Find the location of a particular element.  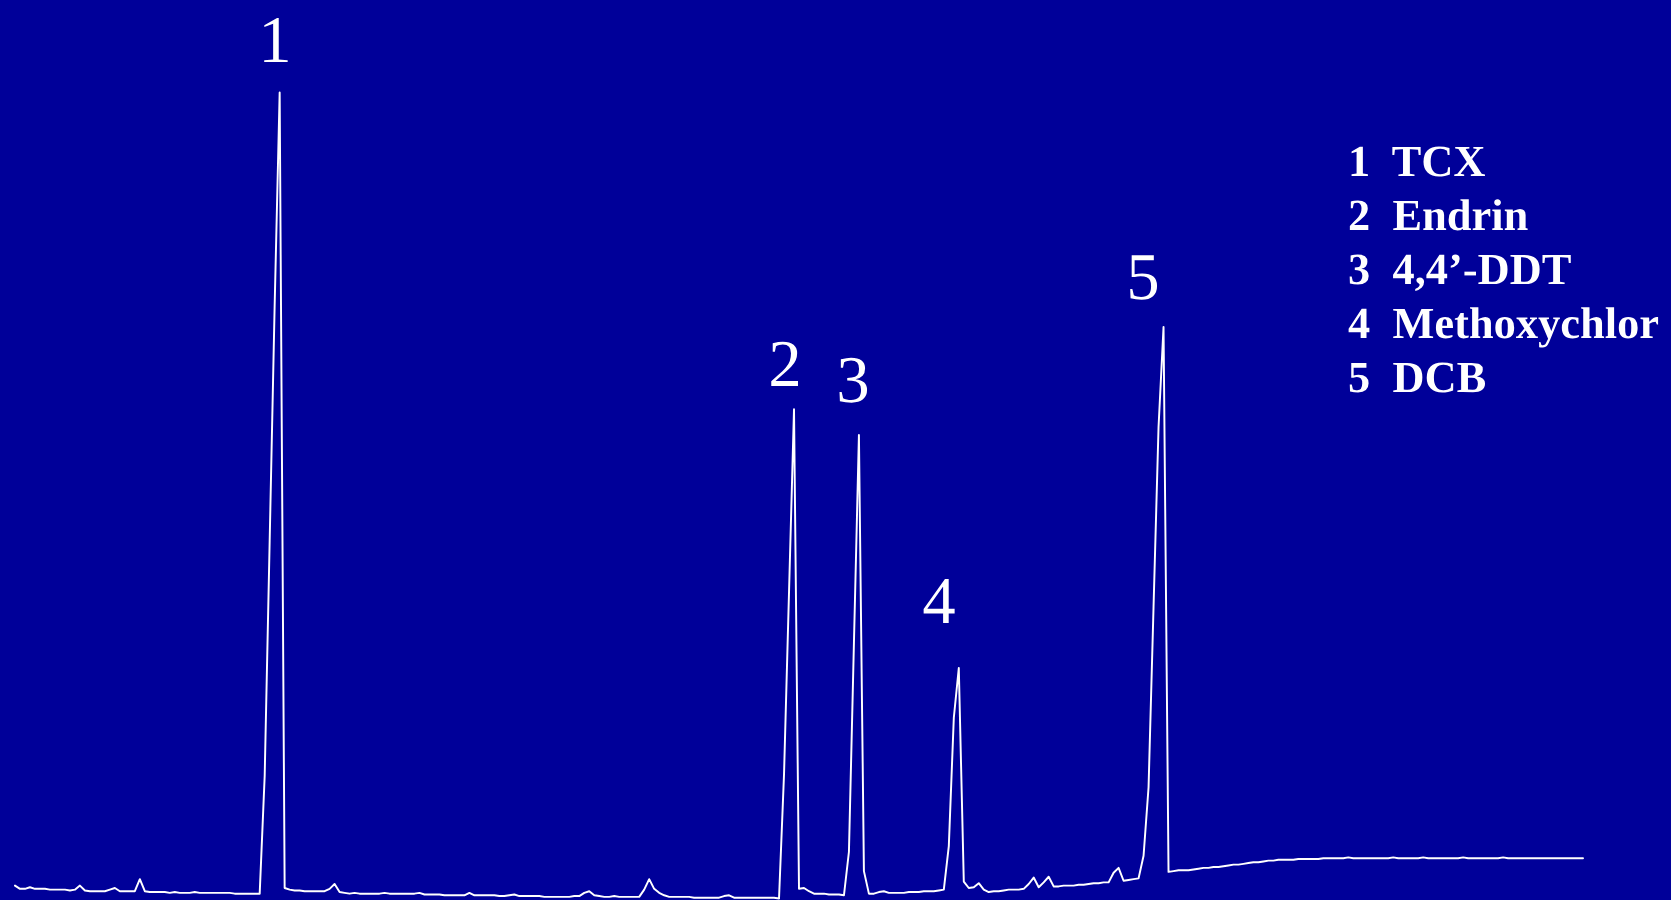

annotation: 3 is located at coordinates (853, 380).